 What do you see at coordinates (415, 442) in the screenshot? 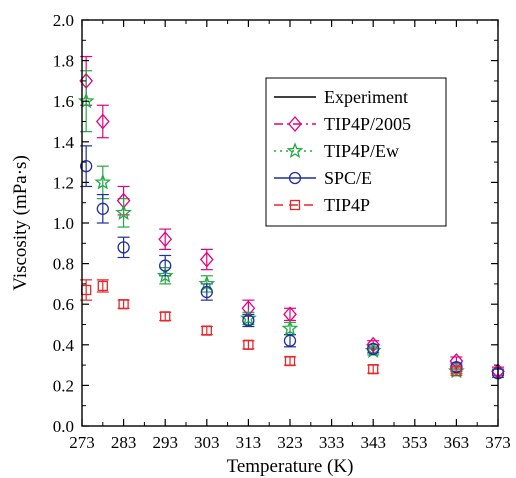
I see `x-tick-label: 353` at bounding box center [415, 442].